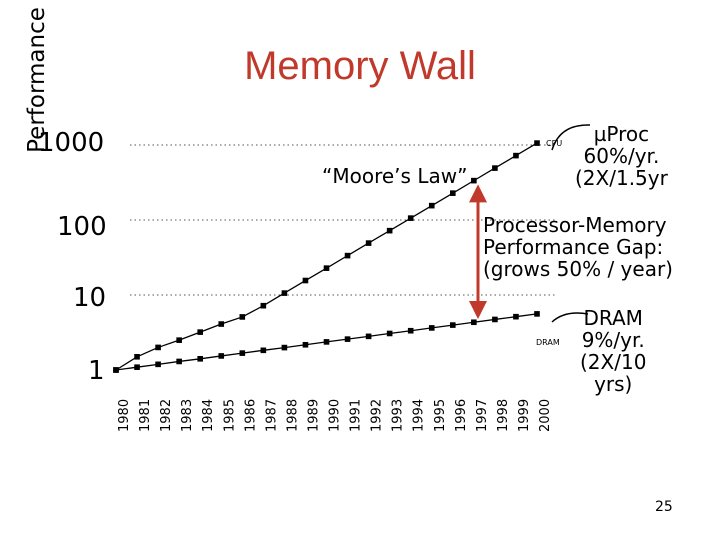  Describe the element at coordinates (356, 415) in the screenshot. I see `x-tick-1991: 1991` at that location.